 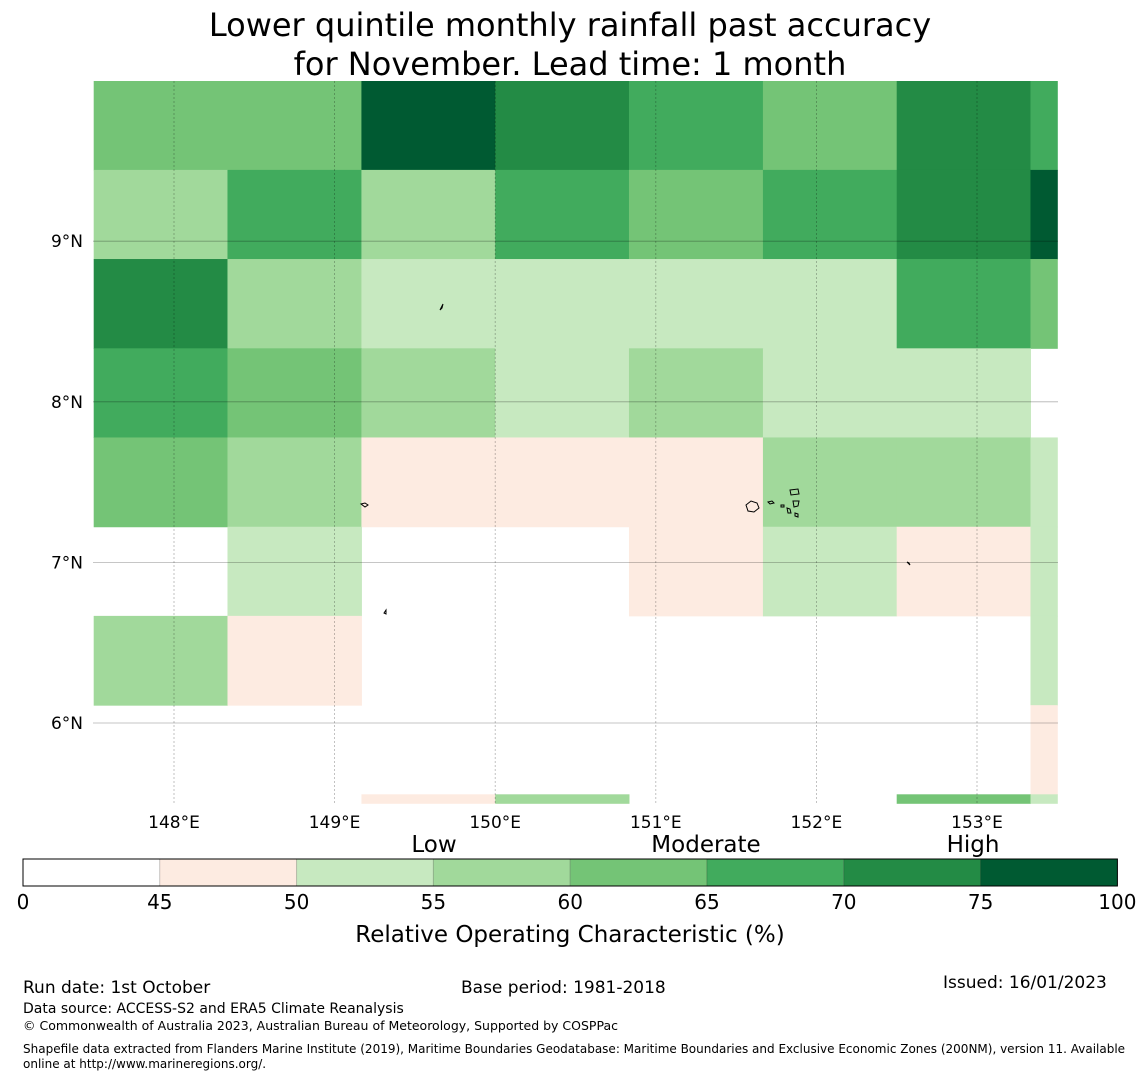 I want to click on issued-date: Issued: 16/01/2023, so click(x=1025, y=983).